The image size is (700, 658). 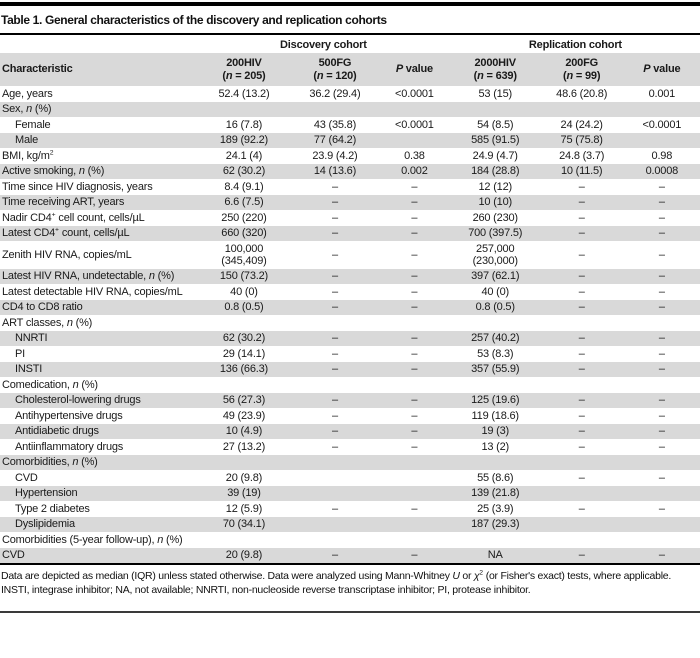 What do you see at coordinates (581, 63) in the screenshot?
I see `cohort-name: 200FG` at bounding box center [581, 63].